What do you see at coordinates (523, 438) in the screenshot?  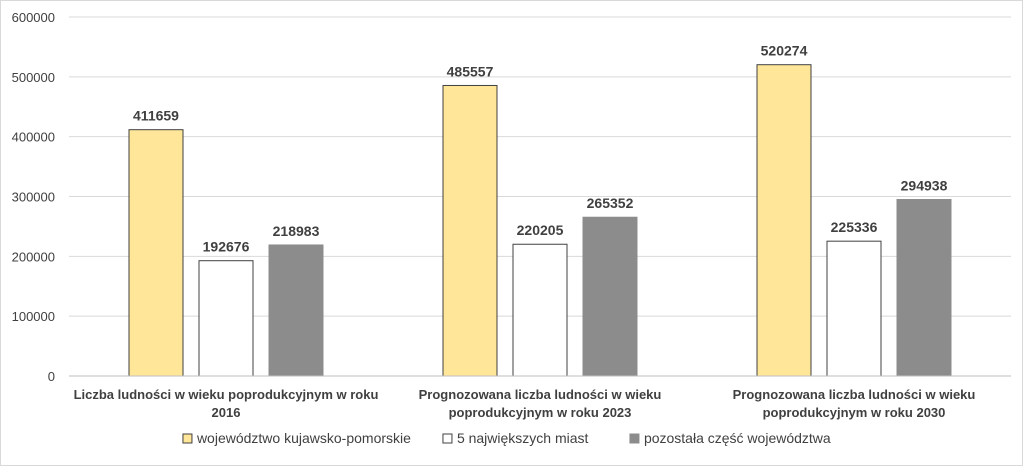 I see `legend-label: 5 największych miast` at bounding box center [523, 438].